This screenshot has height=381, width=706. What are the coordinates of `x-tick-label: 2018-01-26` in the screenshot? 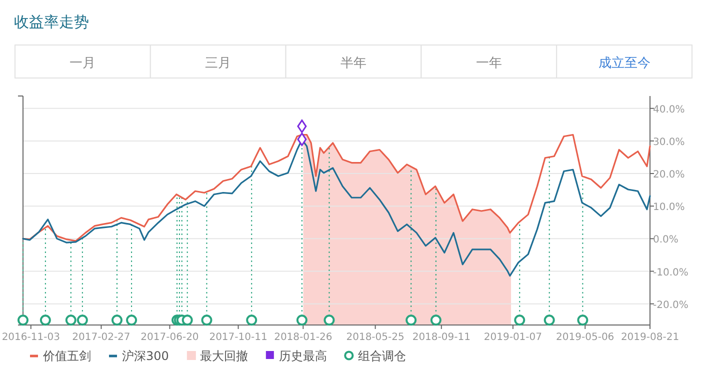 It's located at (303, 337).